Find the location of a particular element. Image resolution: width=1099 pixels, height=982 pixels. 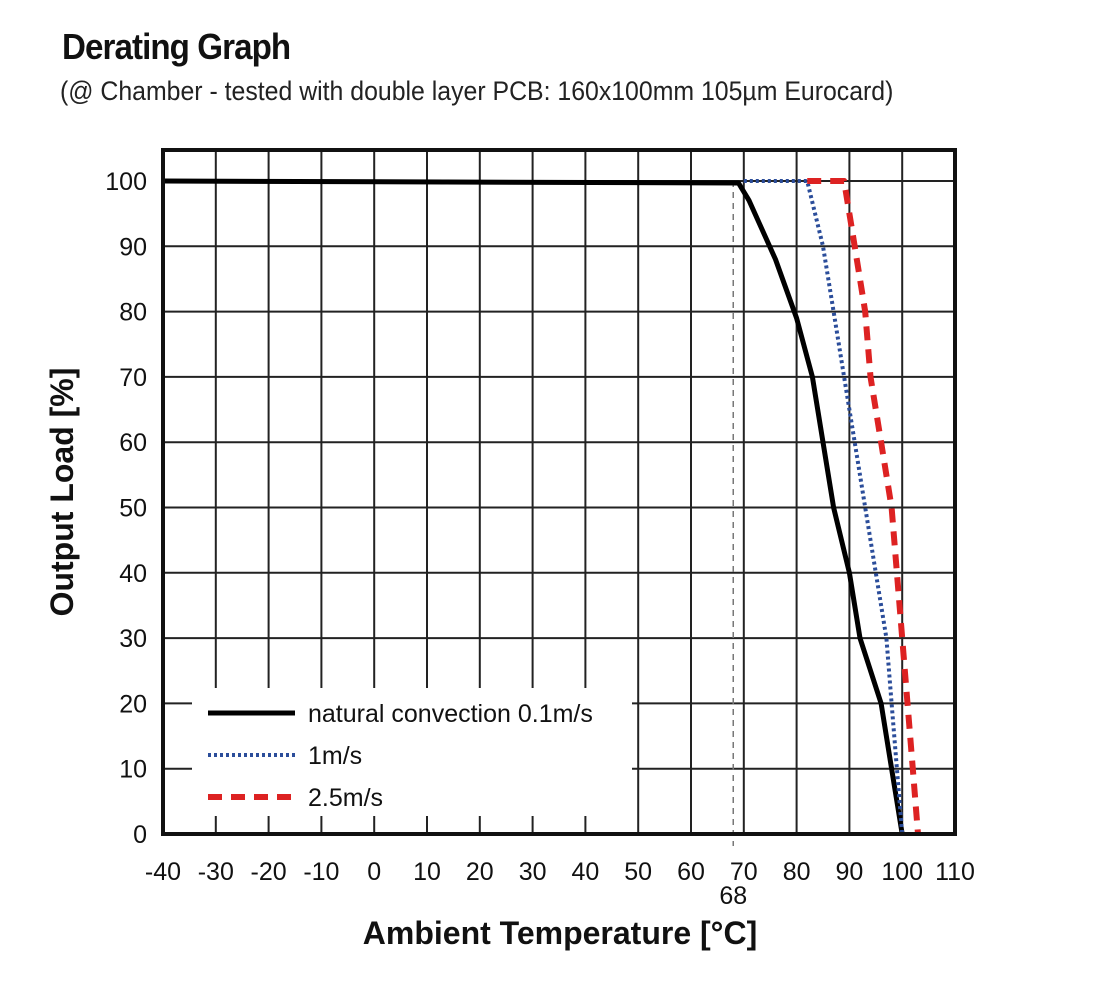

y-tick-label: 20 is located at coordinates (133, 704).